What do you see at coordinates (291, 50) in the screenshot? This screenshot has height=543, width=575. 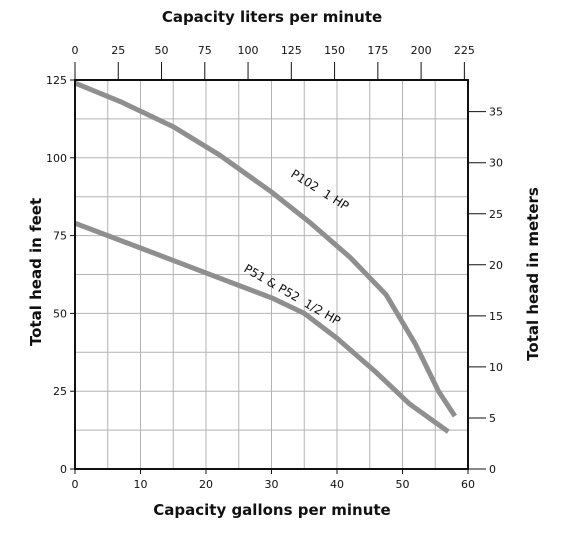 I see `x-top-tick-label: 125` at bounding box center [291, 50].